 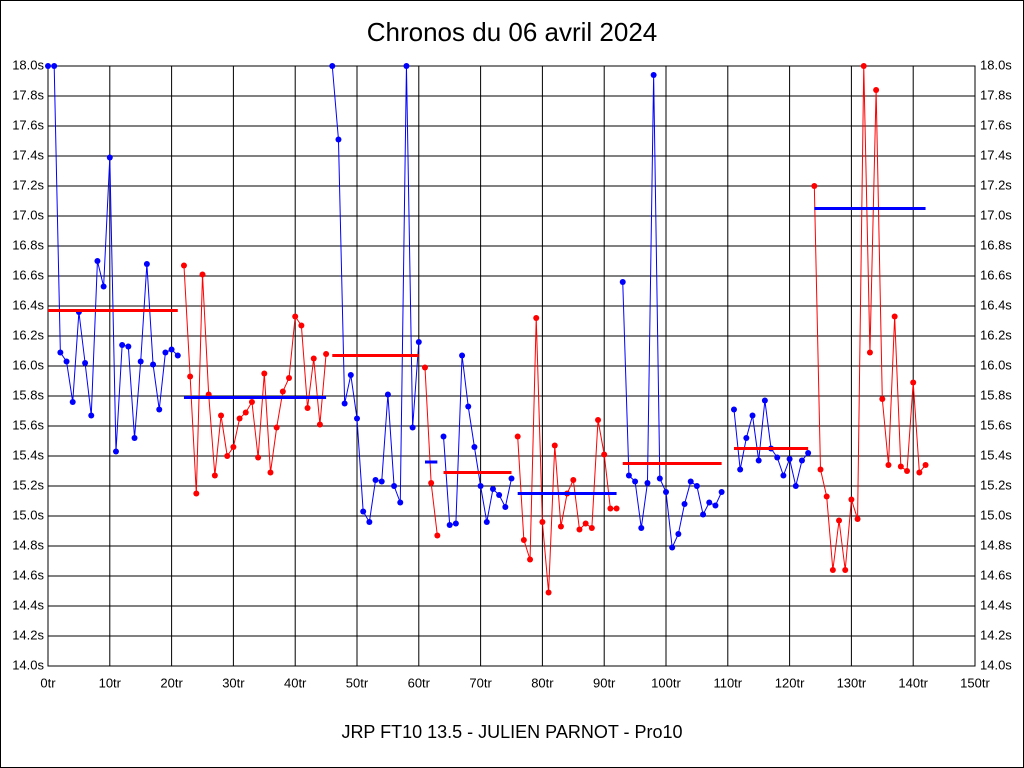 I want to click on y-tick-label-right: 17.8s, so click(x=996, y=94).